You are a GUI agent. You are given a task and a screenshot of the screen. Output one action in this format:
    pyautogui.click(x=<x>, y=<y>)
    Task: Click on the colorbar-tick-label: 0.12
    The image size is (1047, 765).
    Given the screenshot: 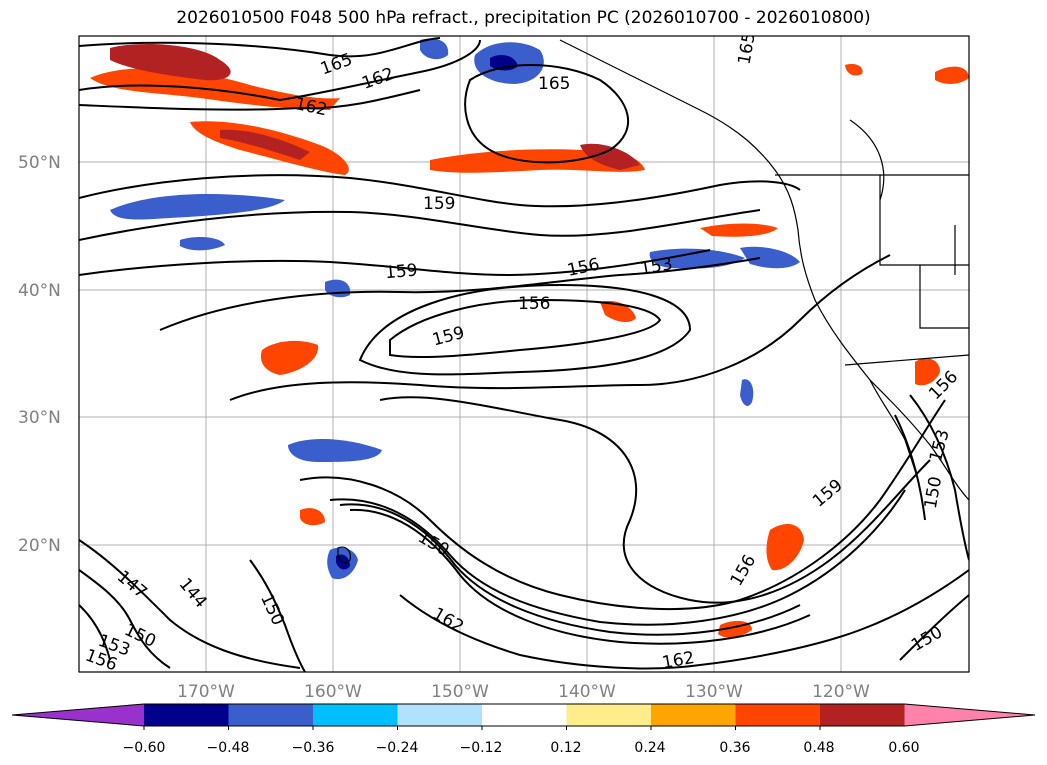 What is the action you would take?
    pyautogui.click(x=565, y=748)
    